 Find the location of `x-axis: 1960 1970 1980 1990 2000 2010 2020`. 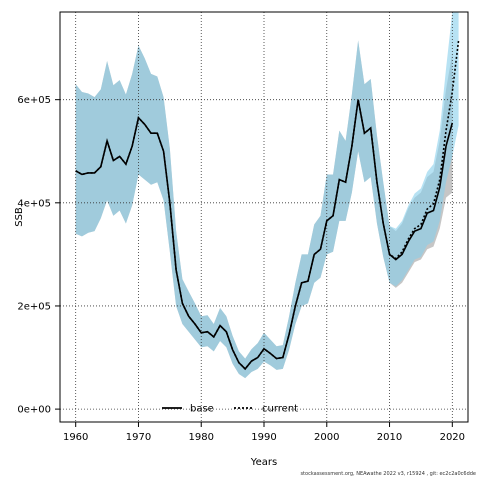

x-axis: 1960 1970 1980 1990 2000 2010 2020 is located at coordinates (264, 432).